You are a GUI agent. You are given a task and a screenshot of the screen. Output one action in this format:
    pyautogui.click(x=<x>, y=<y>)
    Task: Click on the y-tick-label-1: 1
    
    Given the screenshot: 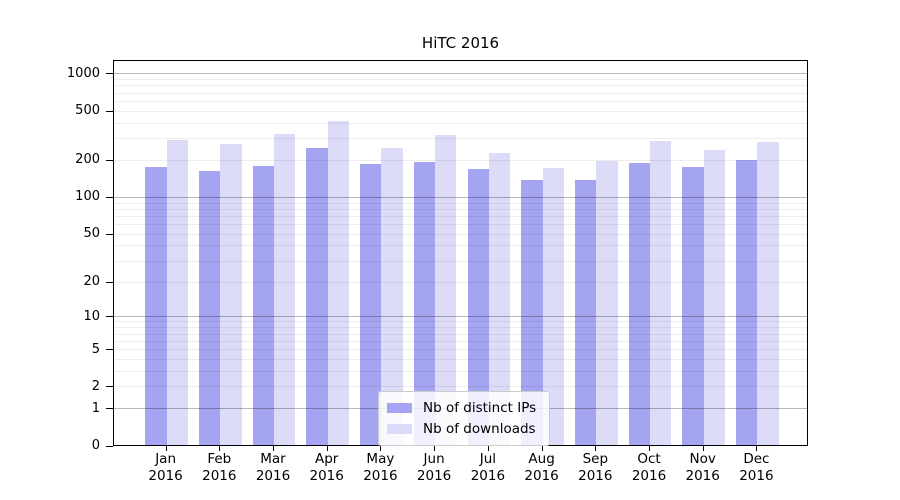 What is the action you would take?
    pyautogui.click(x=95, y=408)
    